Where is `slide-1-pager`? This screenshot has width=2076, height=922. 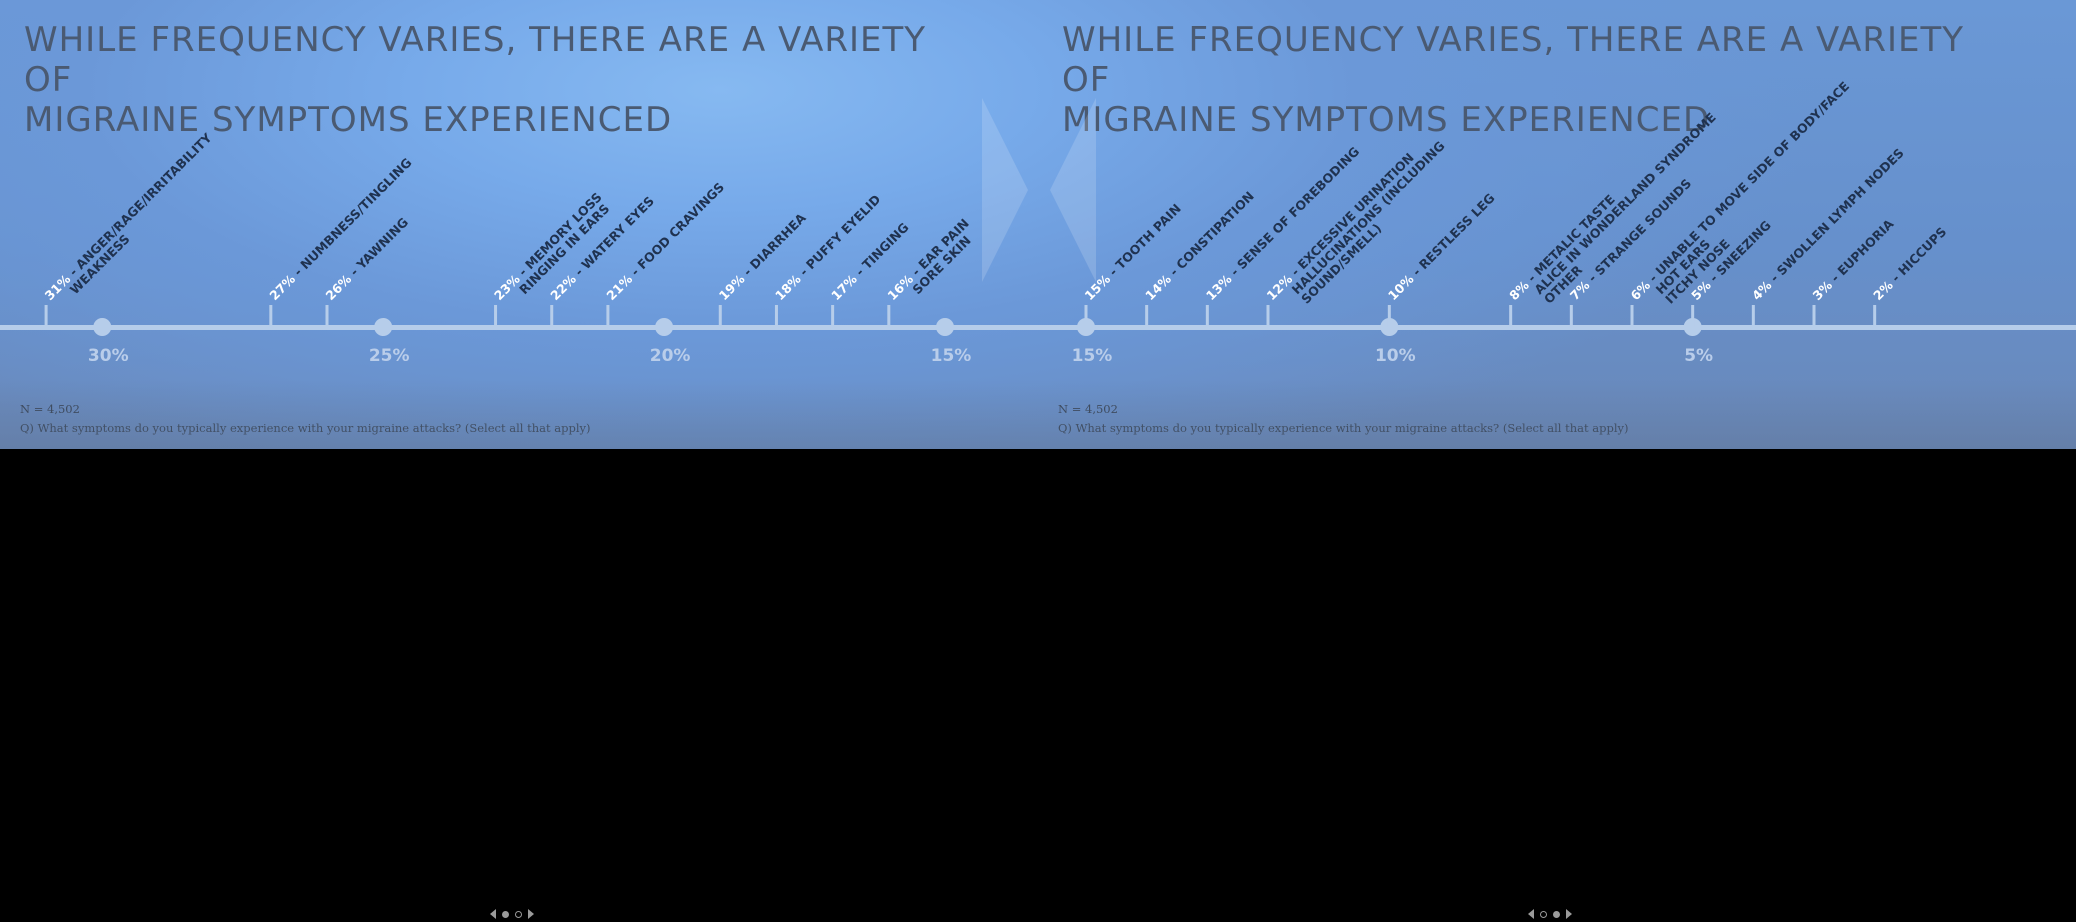 slide-1-pager is located at coordinates (512, 914).